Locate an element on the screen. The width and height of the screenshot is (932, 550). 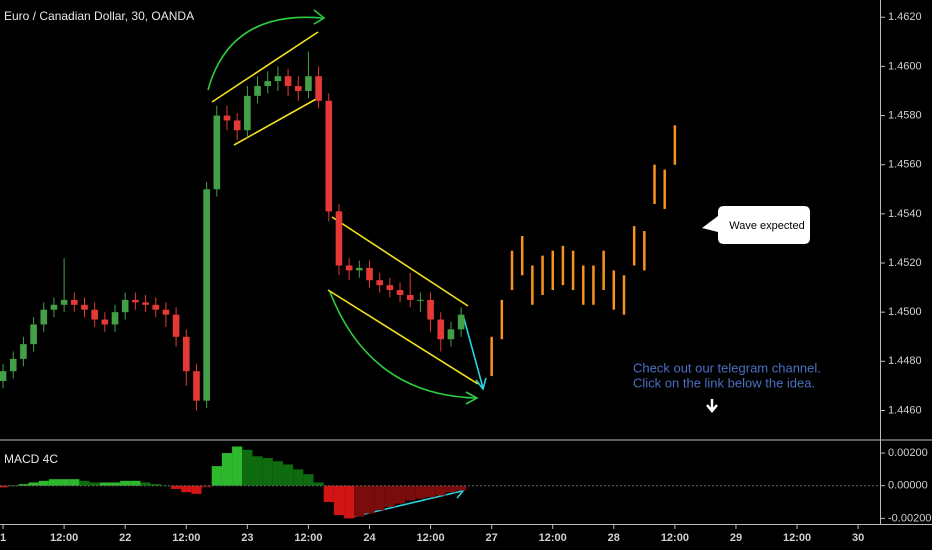
x-tick-label: 28 is located at coordinates (614, 538).